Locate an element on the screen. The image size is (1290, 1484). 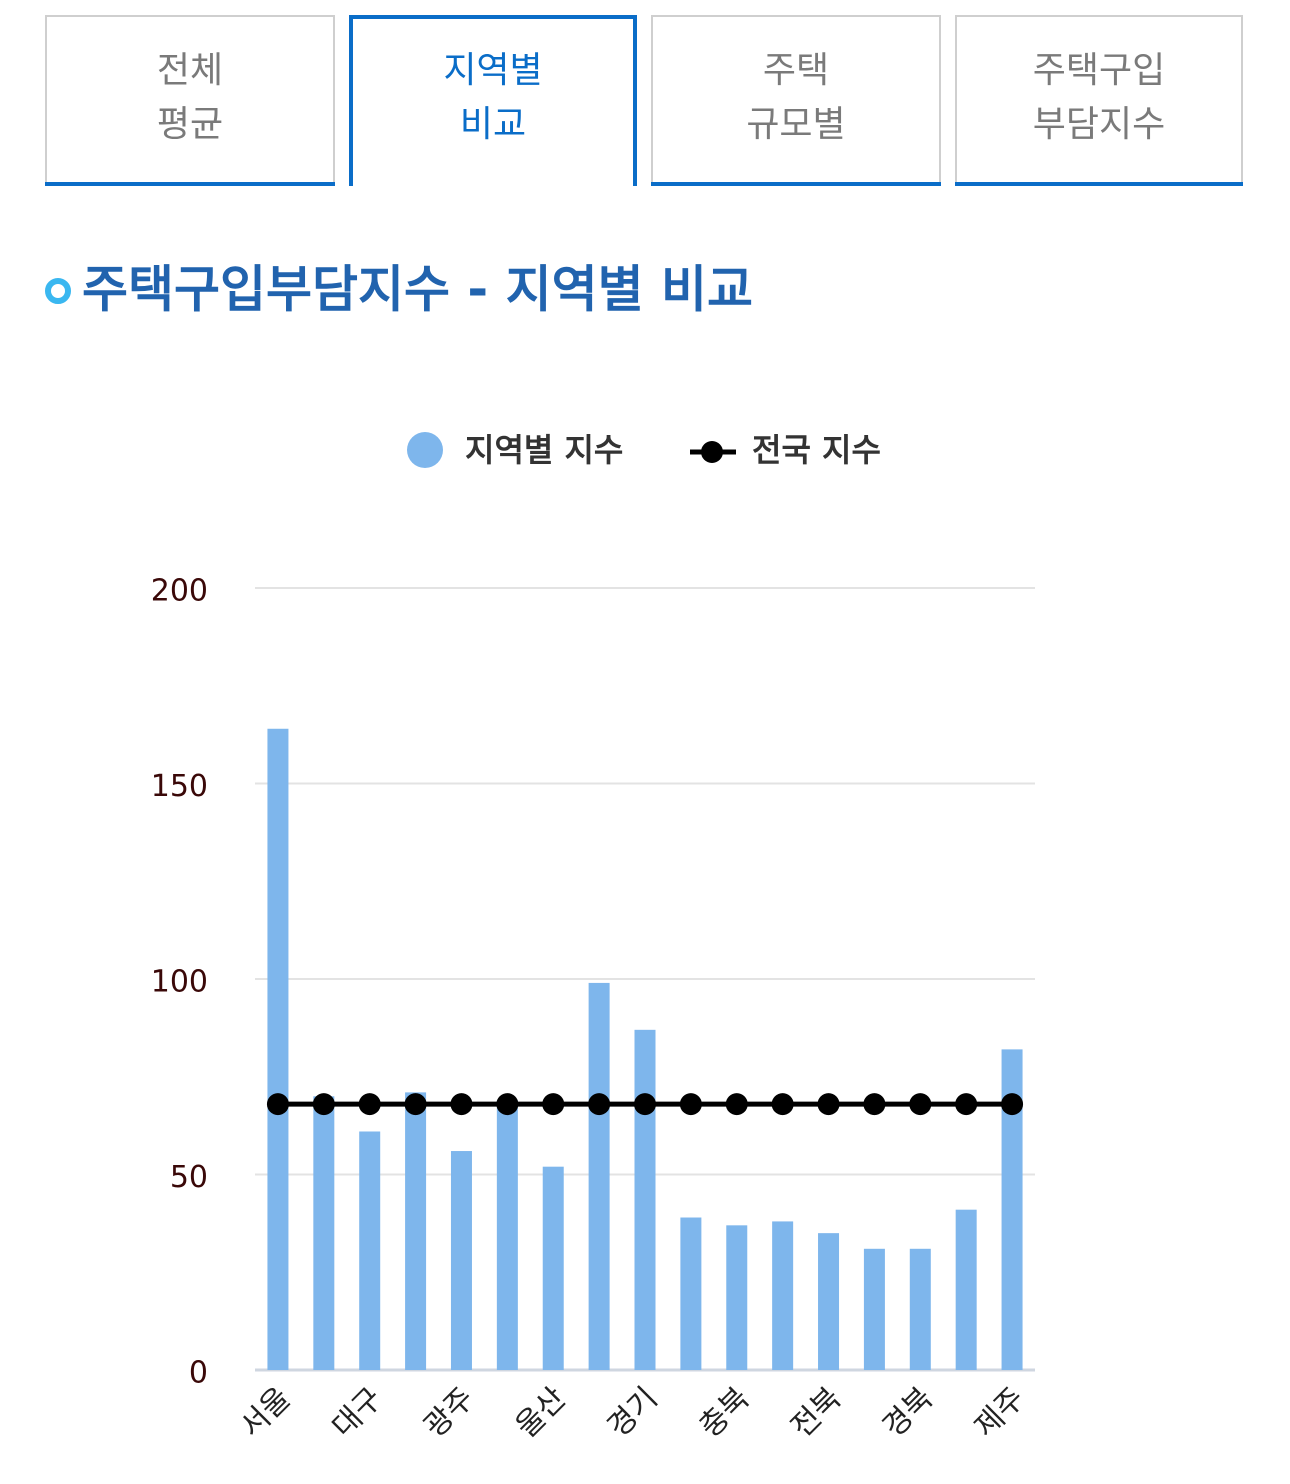
y-tick-label: 0 is located at coordinates (198, 1373).